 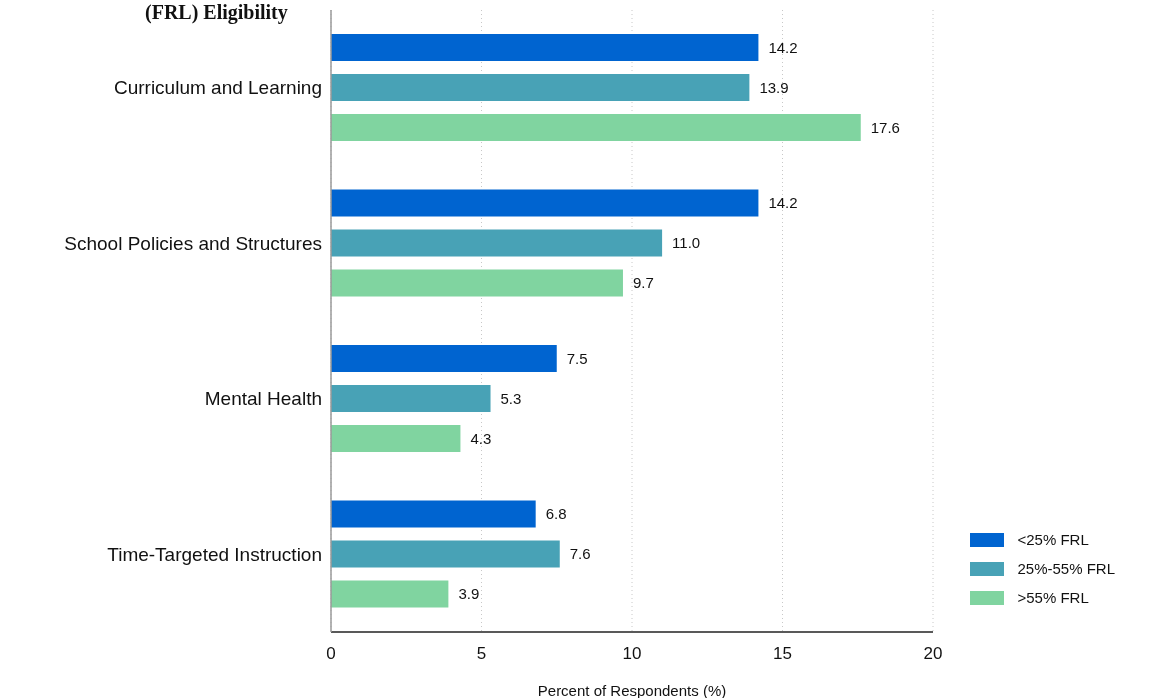 I want to click on y-tick-label: Curriculum and Learning, so click(x=217, y=88).